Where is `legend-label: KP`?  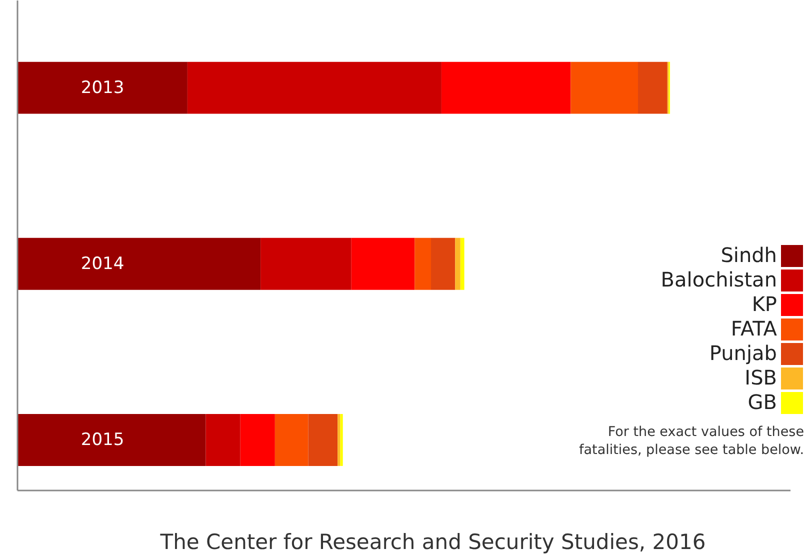 legend-label: KP is located at coordinates (764, 304).